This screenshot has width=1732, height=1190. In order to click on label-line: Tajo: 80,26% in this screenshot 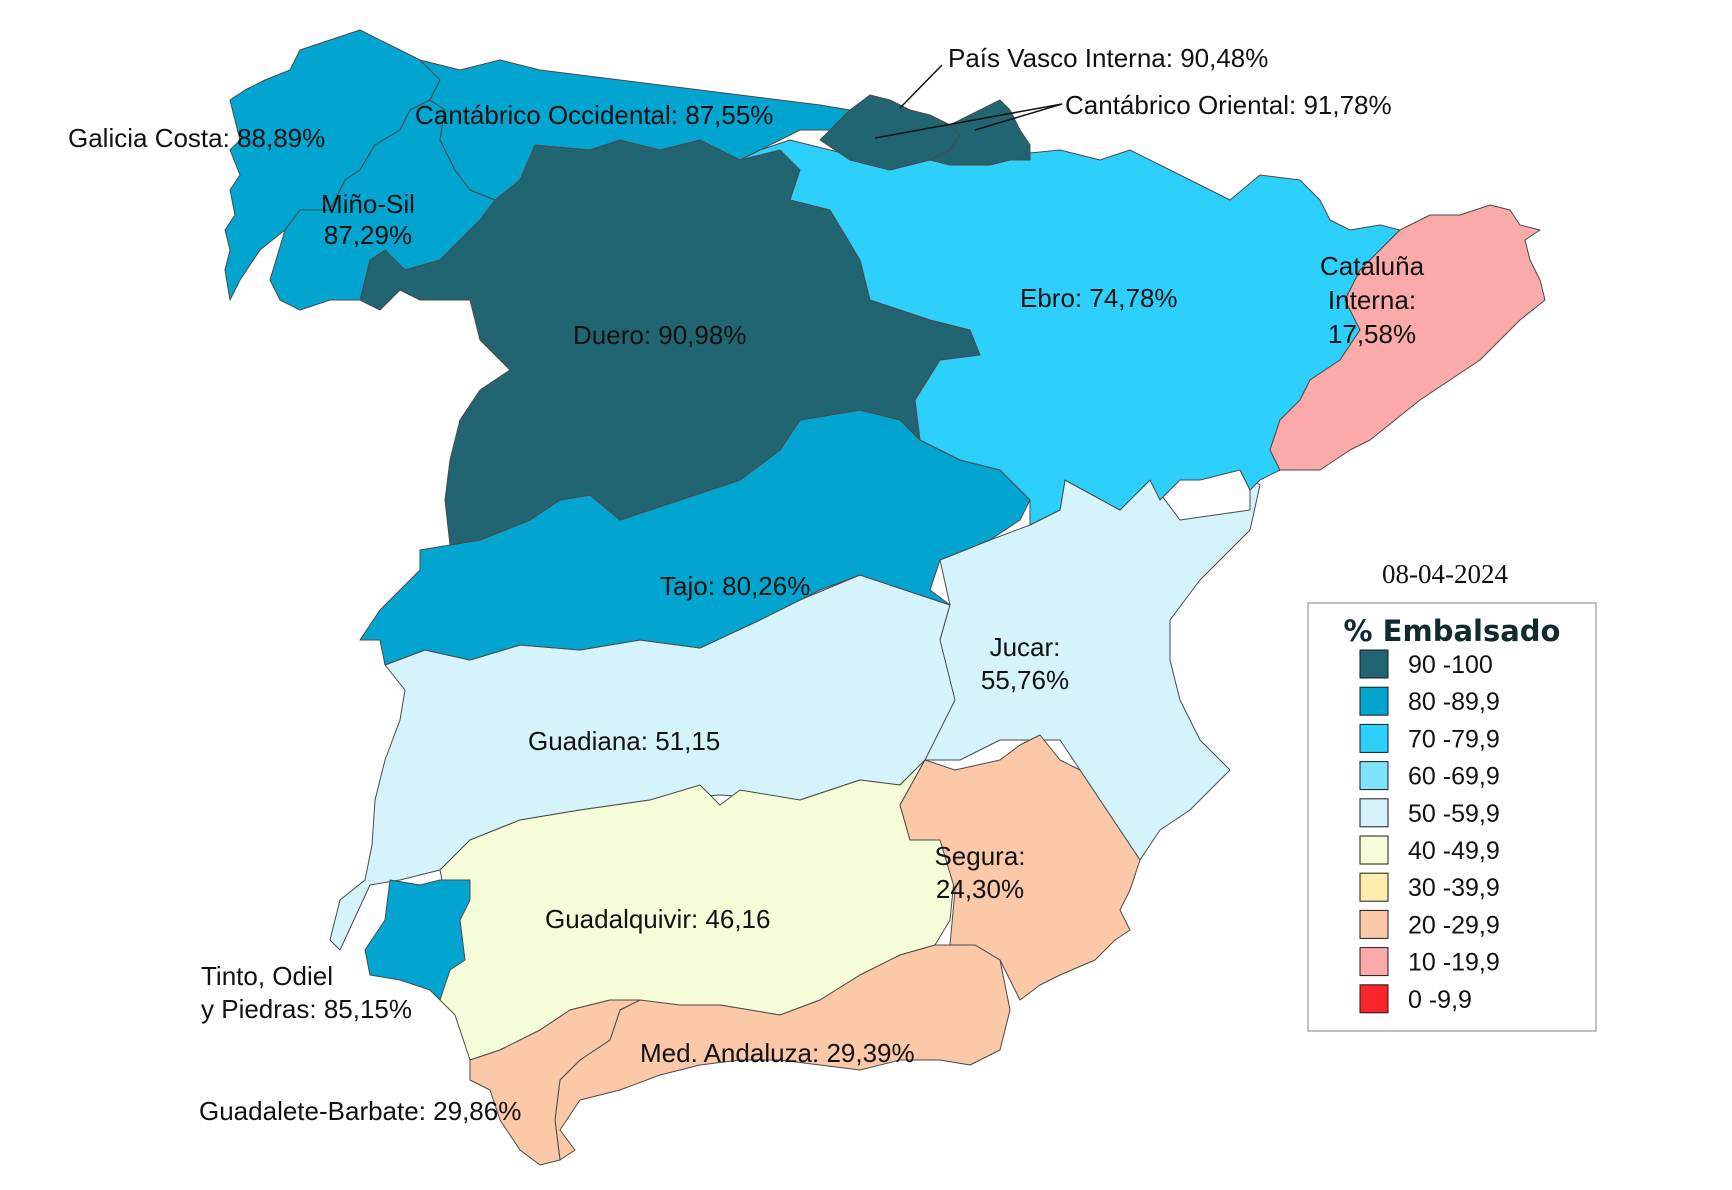, I will do `click(735, 586)`.